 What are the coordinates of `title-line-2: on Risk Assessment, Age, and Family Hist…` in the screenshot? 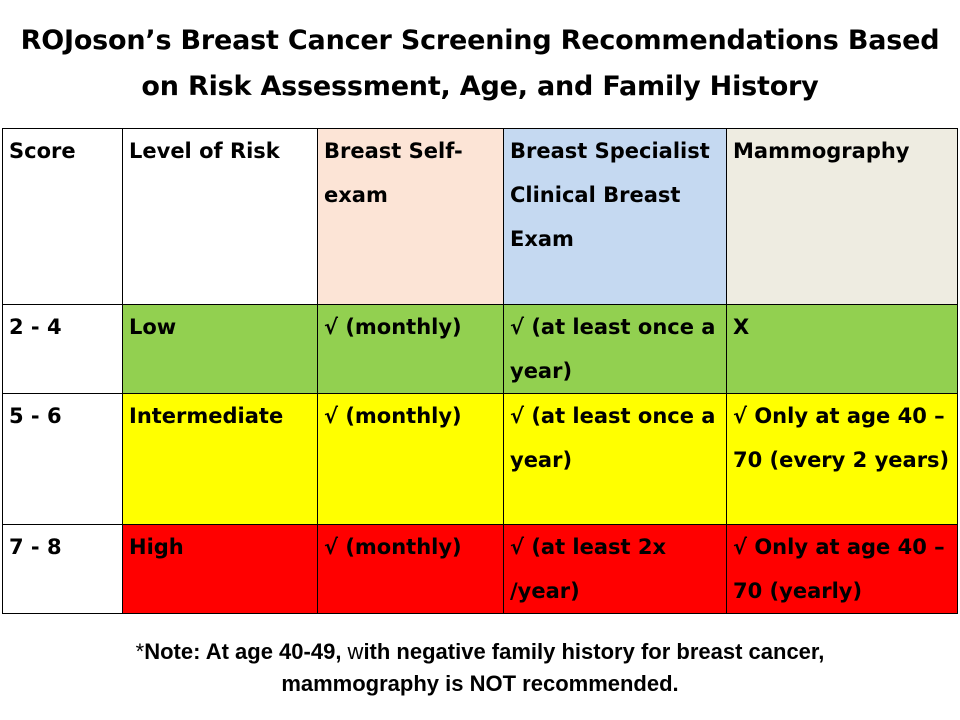 It's located at (480, 86).